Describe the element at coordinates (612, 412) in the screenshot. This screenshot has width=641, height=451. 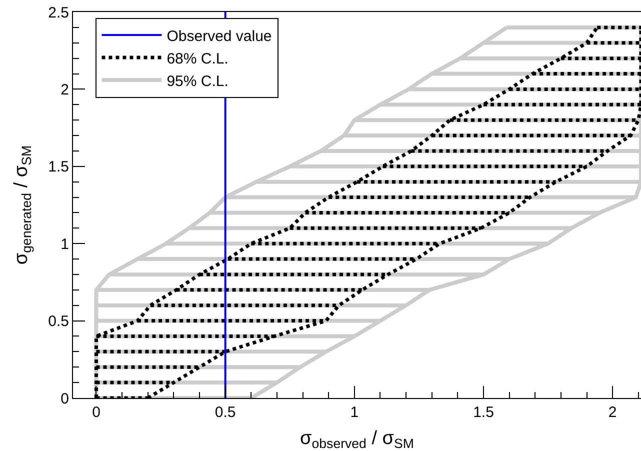
I see `x-tick-label: 2` at that location.